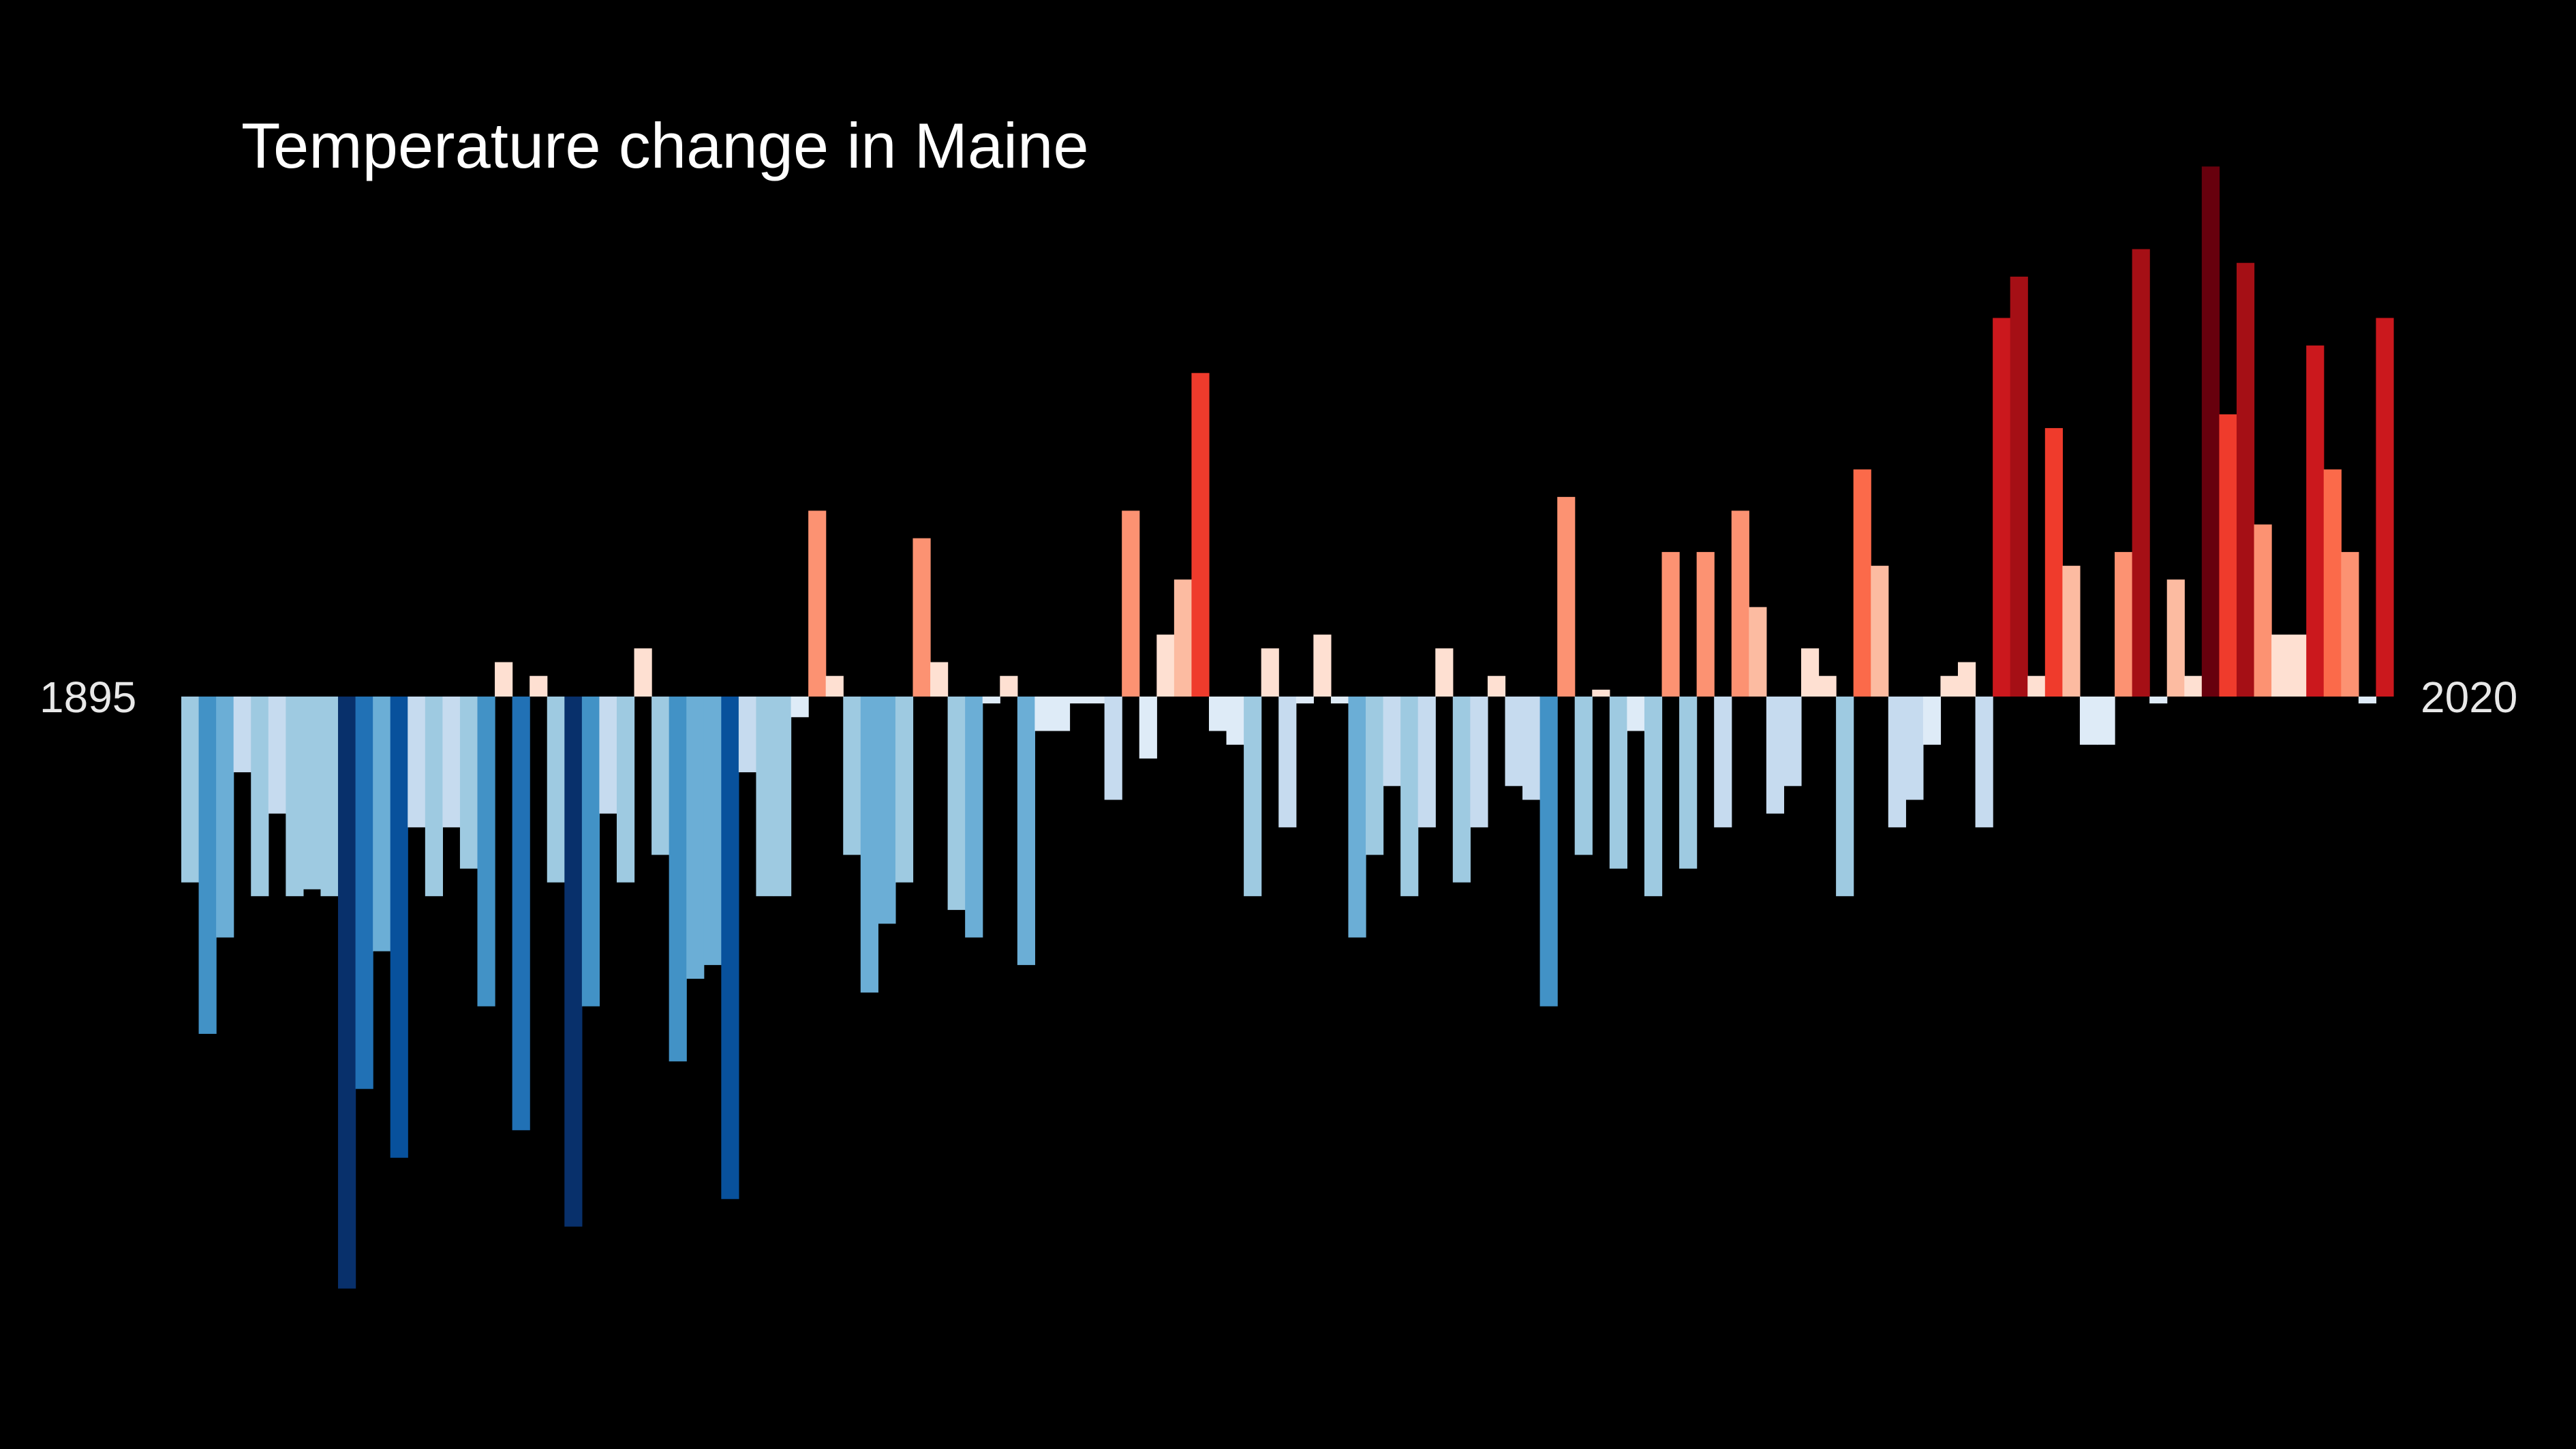 The width and height of the screenshot is (2576, 1449). Describe the element at coordinates (608, 756) in the screenshot. I see `bar-1919` at that location.